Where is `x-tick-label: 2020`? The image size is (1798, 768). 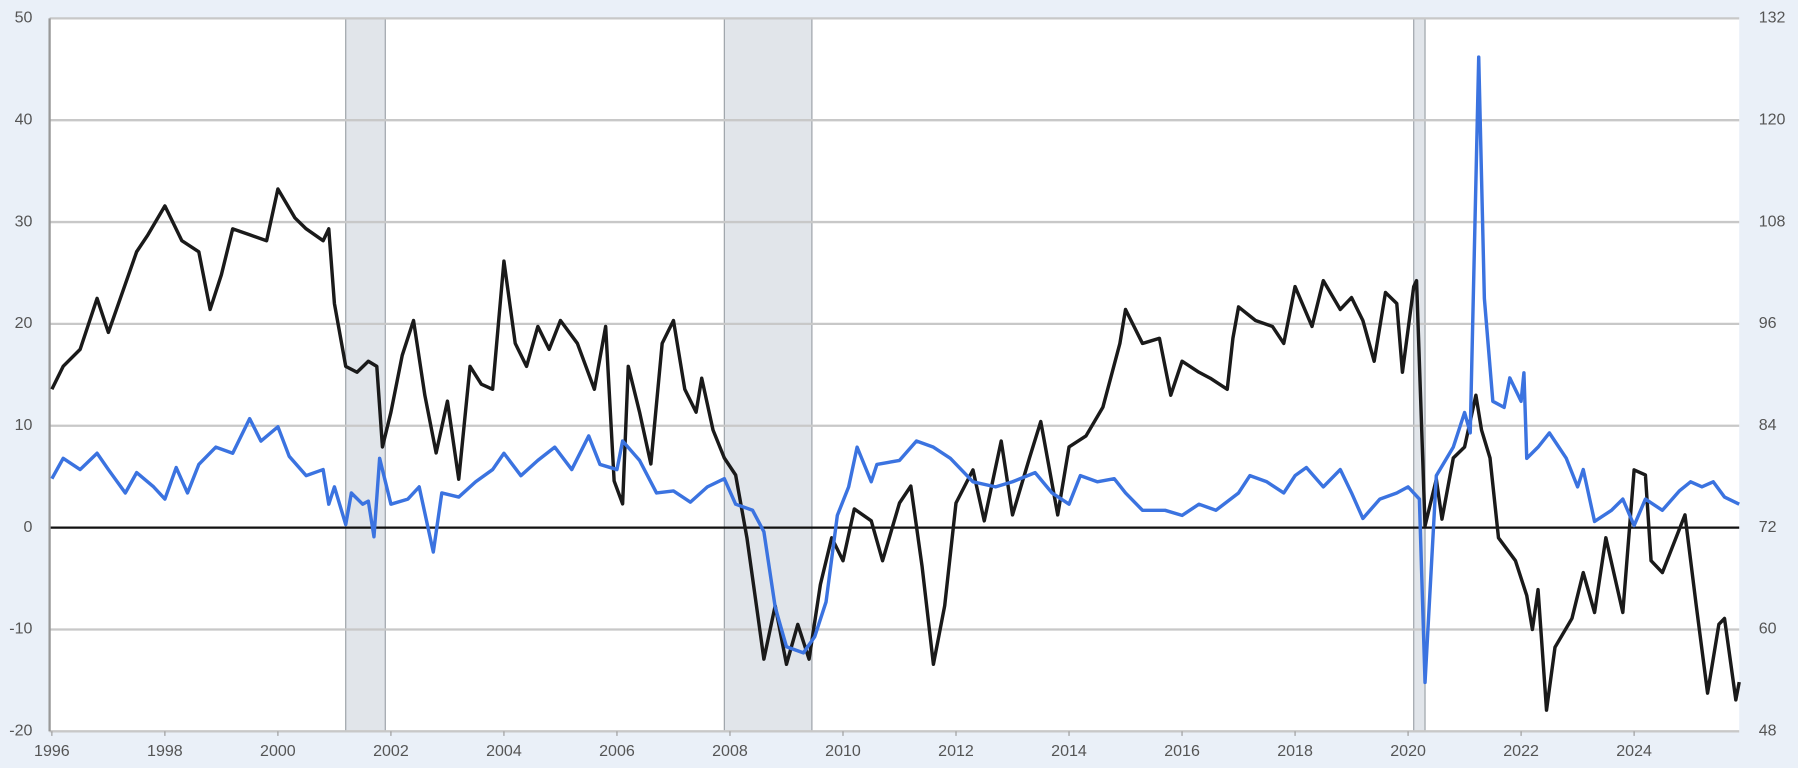
x-tick-label: 2020 is located at coordinates (1408, 751).